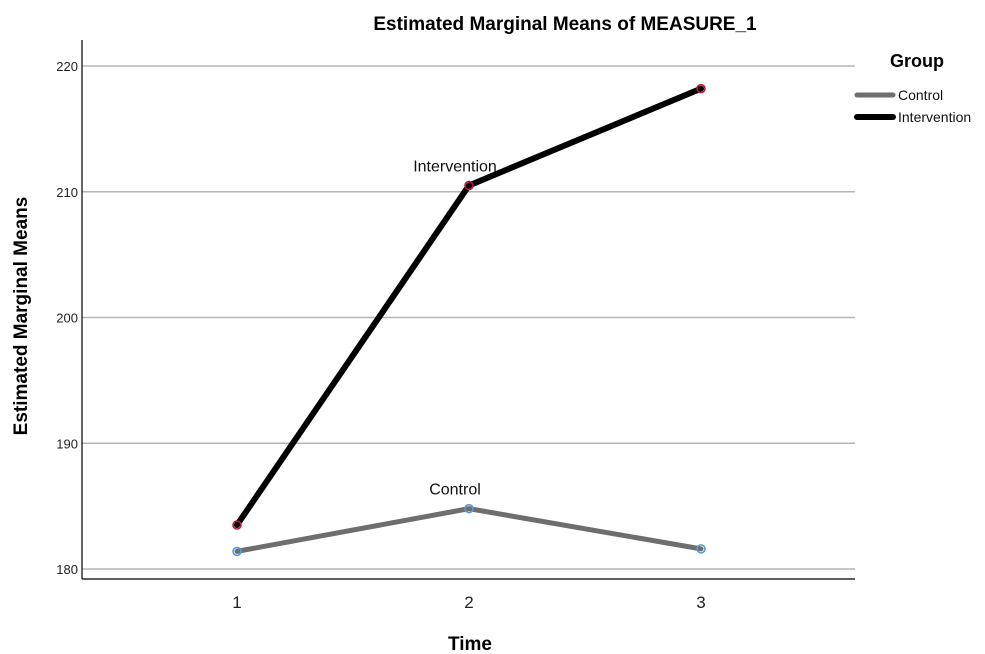 Image resolution: width=985 pixels, height=654 pixels. What do you see at coordinates (67, 192) in the screenshot?
I see `y-tick-label: 210` at bounding box center [67, 192].